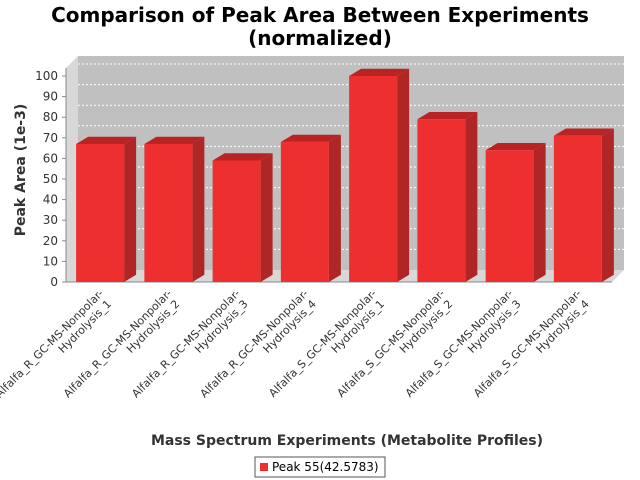 Image resolution: width=640 pixels, height=480 pixels. I want to click on legend-box, so click(320, 467).